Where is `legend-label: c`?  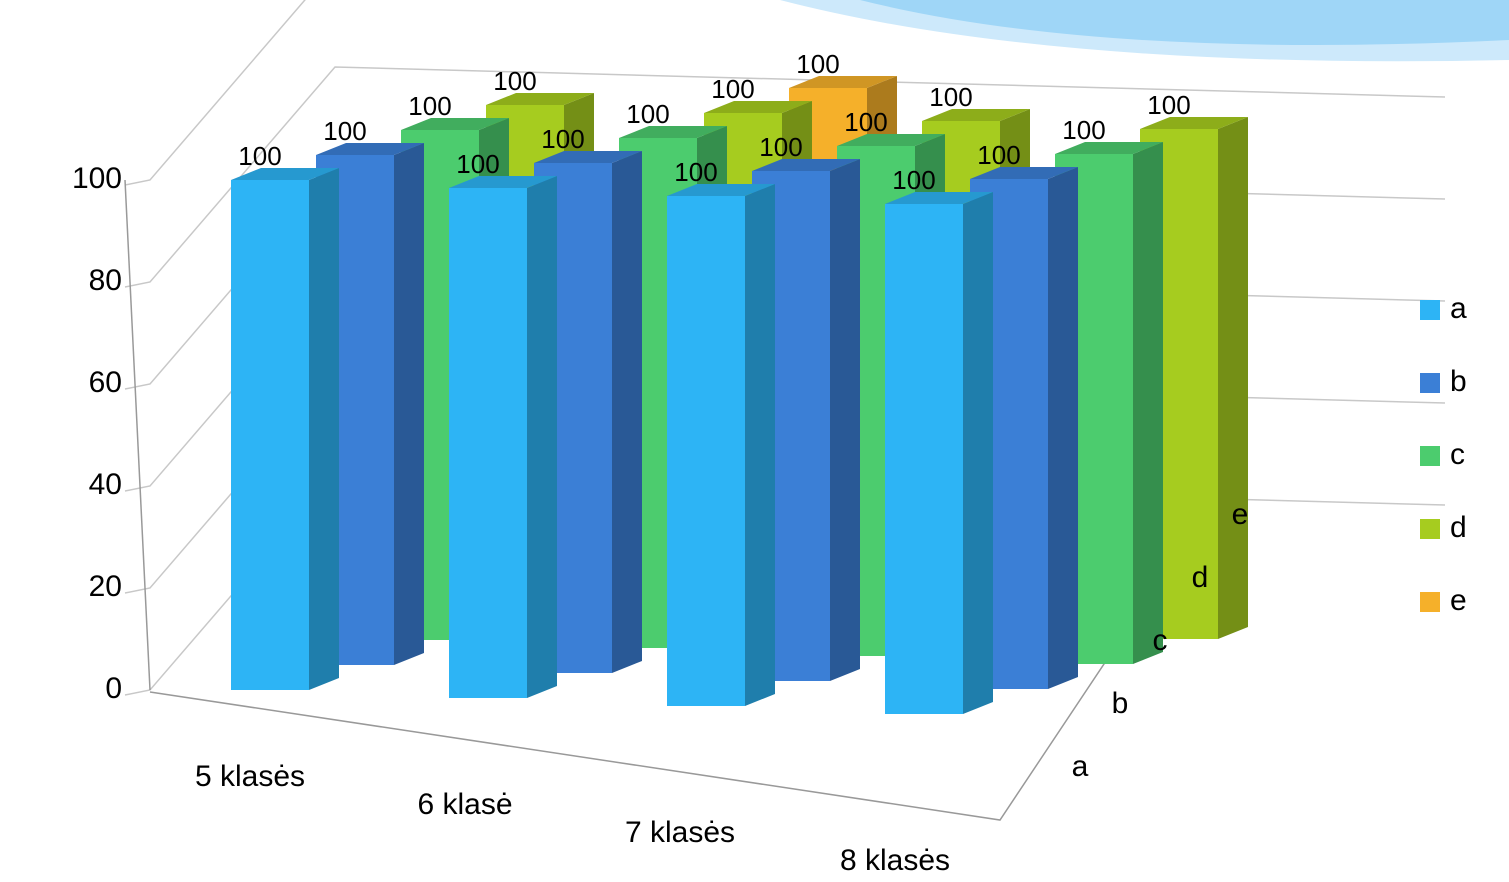
legend-label: c is located at coordinates (1457, 454).